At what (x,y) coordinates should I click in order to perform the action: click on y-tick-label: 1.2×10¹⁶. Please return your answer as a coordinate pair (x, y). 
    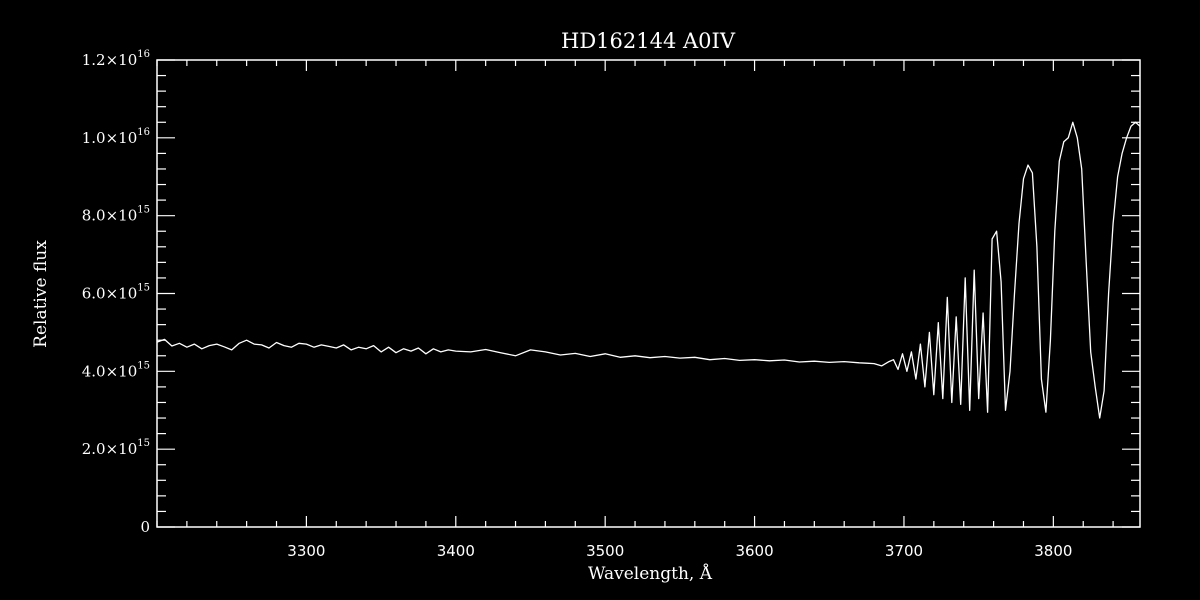
    Looking at the image, I should click on (116, 59).